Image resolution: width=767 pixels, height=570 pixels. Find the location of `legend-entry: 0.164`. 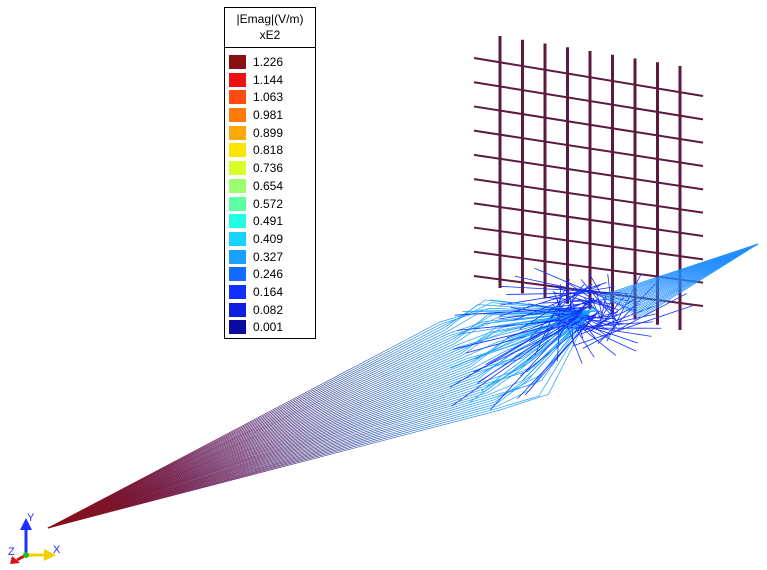

legend-entry: 0.164 is located at coordinates (270, 293).